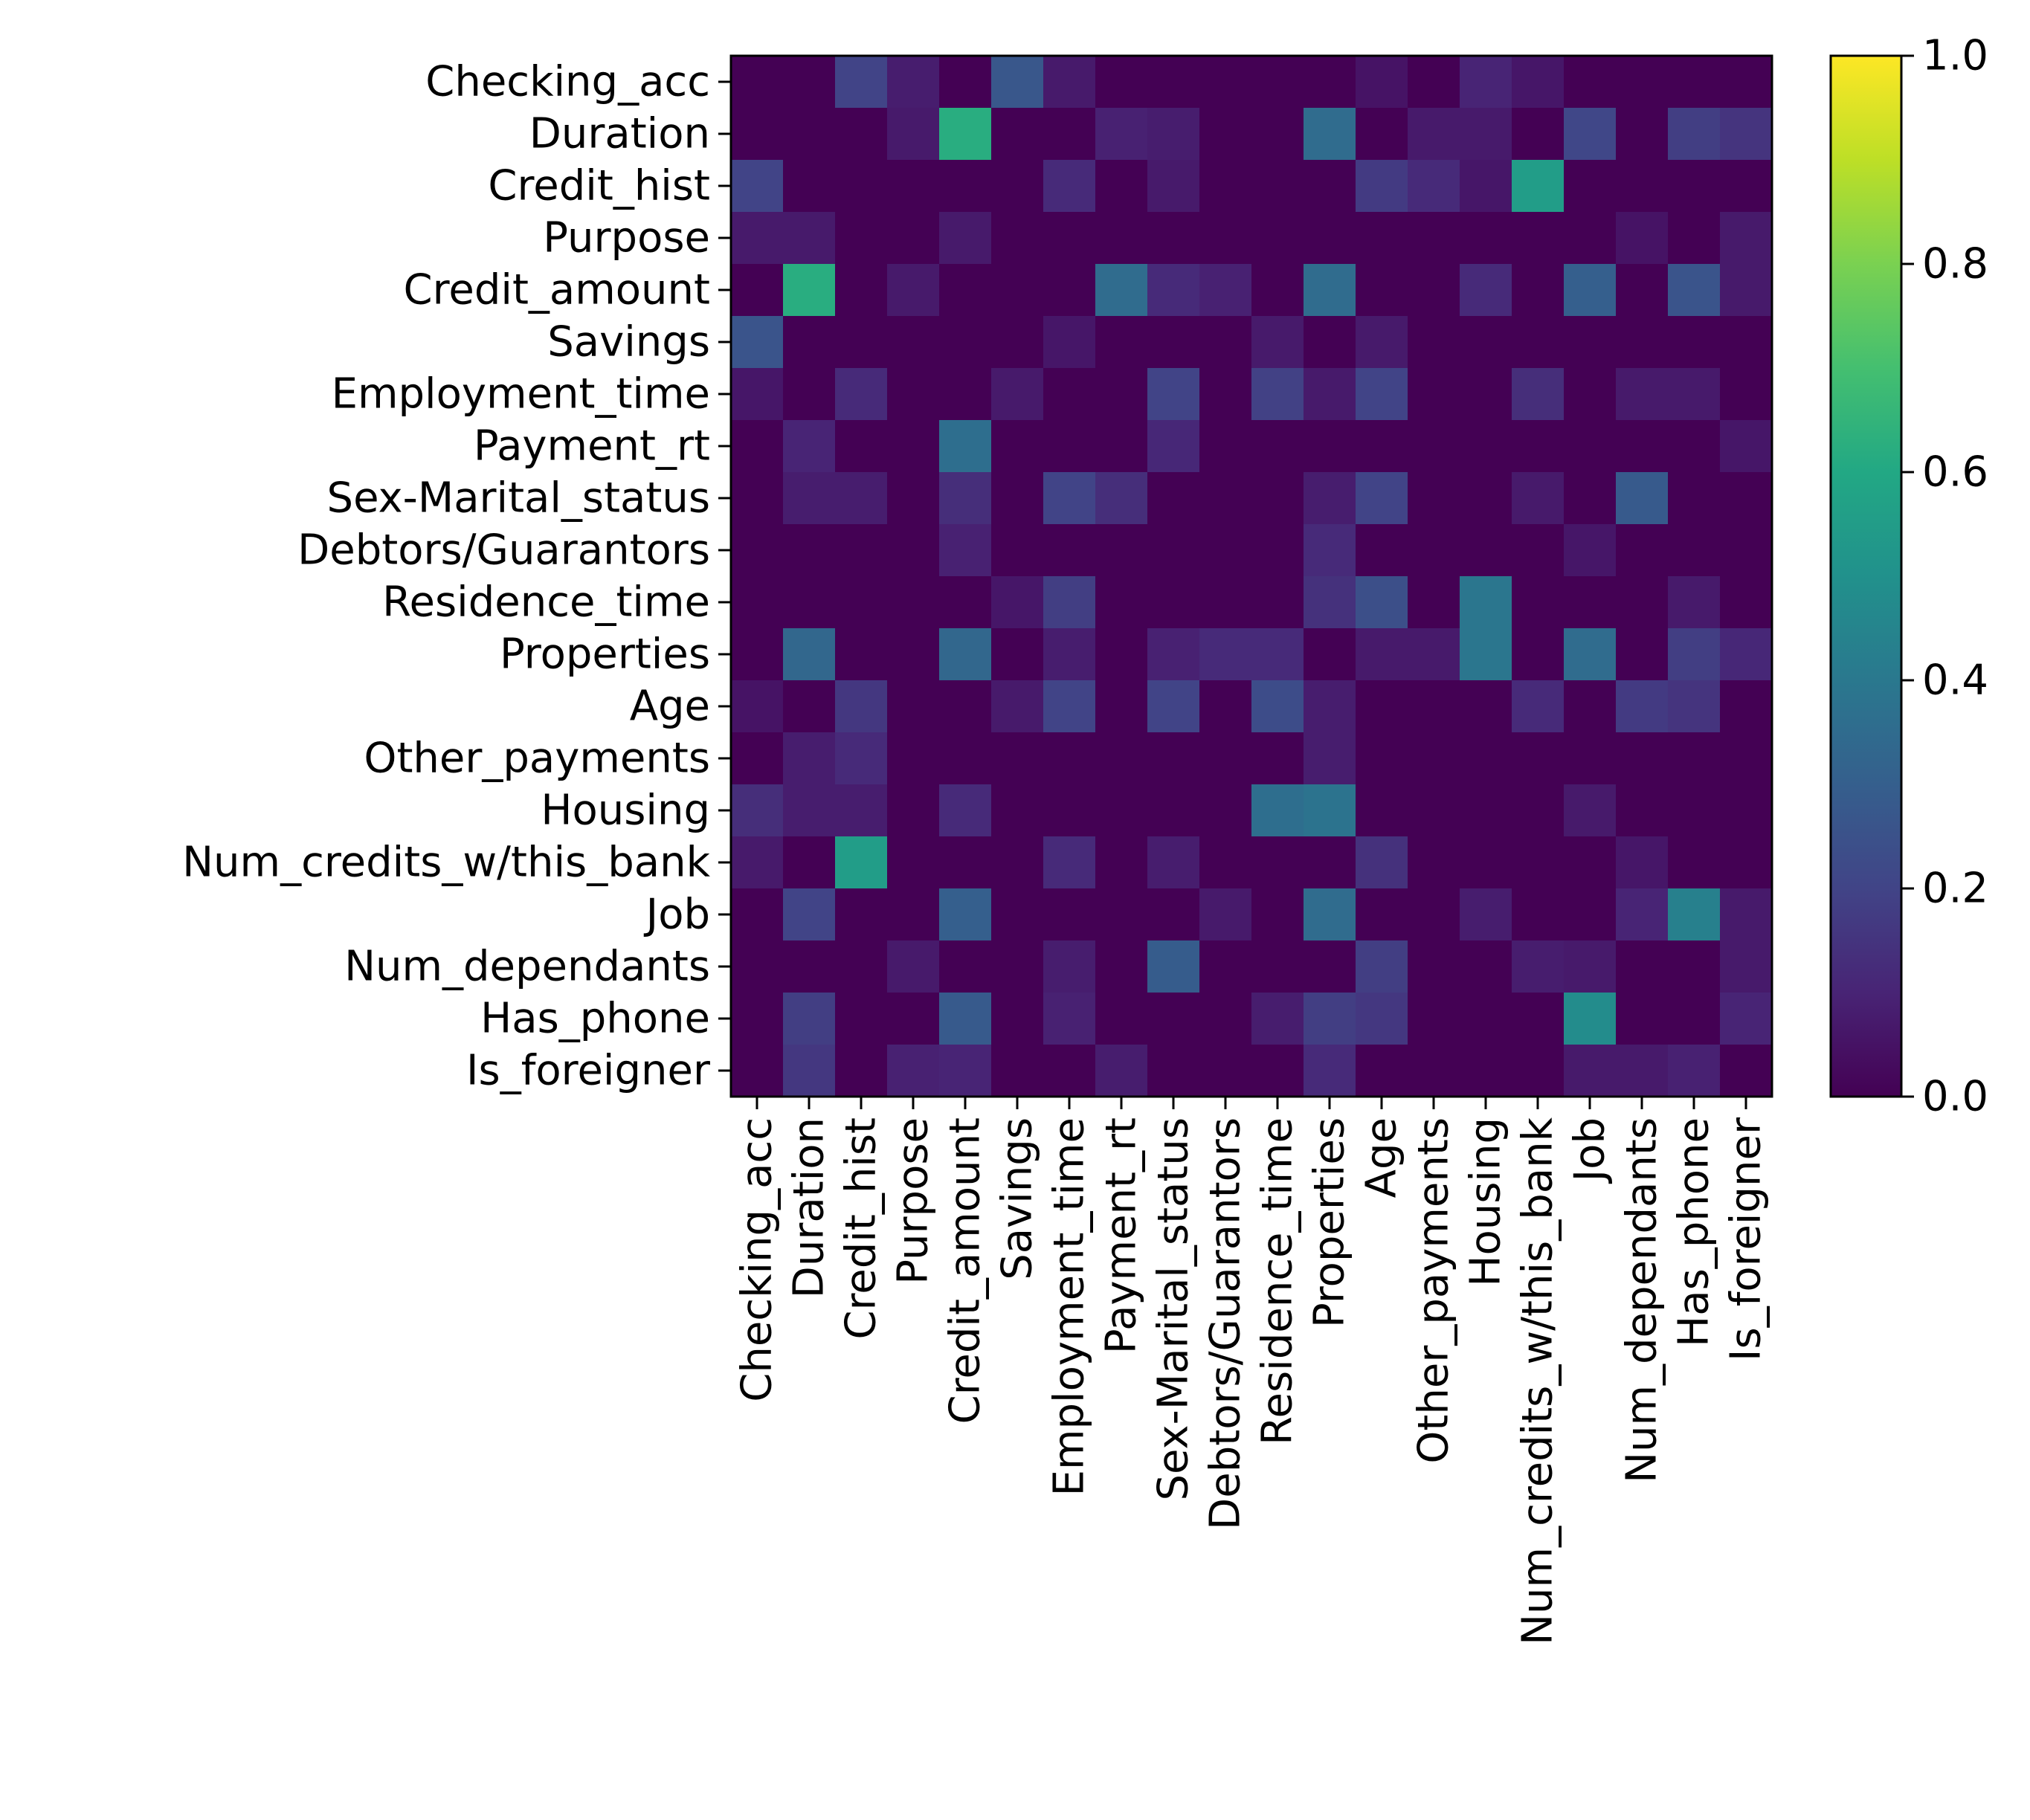  What do you see at coordinates (1538, 1381) in the screenshot?
I see `x-tick-label: Num_credits_w/this_bank` at bounding box center [1538, 1381].